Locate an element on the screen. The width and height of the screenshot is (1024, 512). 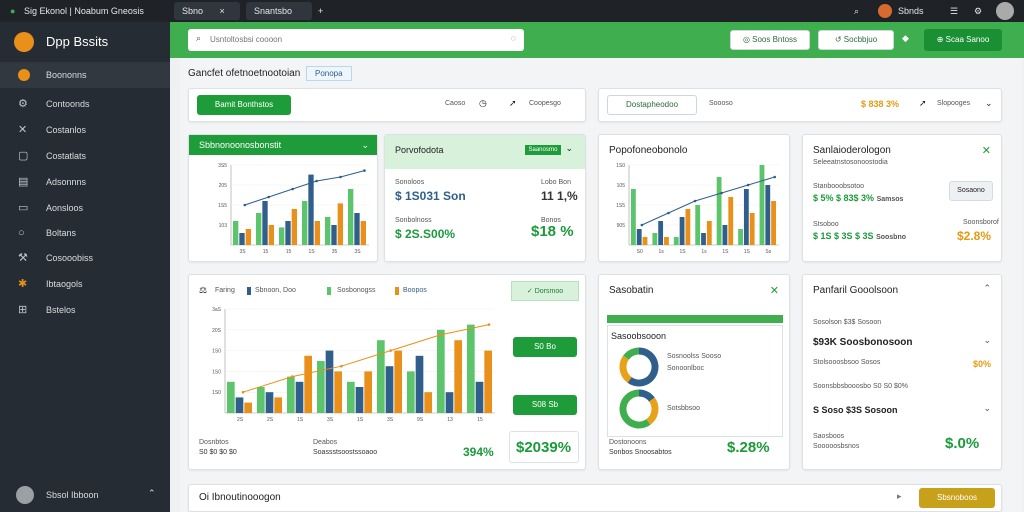
card-d-subtitle: Seleeatnstosonoostodia is located at coordinates (850, 162).